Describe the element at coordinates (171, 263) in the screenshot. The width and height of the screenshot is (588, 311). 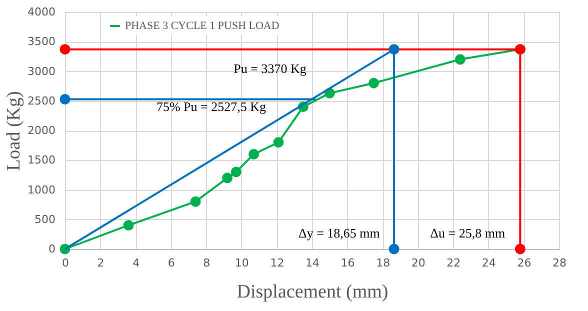
I see `x-tick-label: 6` at that location.